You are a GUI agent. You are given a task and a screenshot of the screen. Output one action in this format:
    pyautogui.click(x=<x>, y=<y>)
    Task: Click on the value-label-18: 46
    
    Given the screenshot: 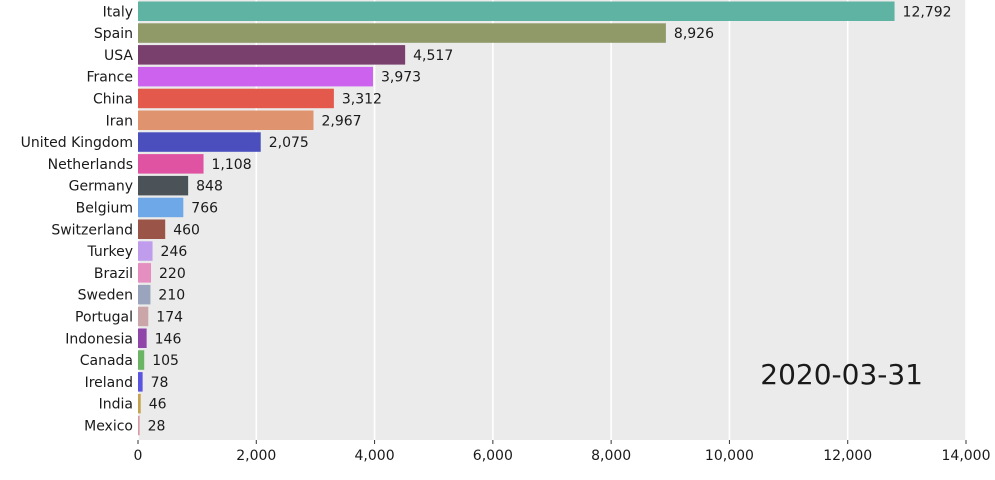 What is the action you would take?
    pyautogui.click(x=158, y=405)
    